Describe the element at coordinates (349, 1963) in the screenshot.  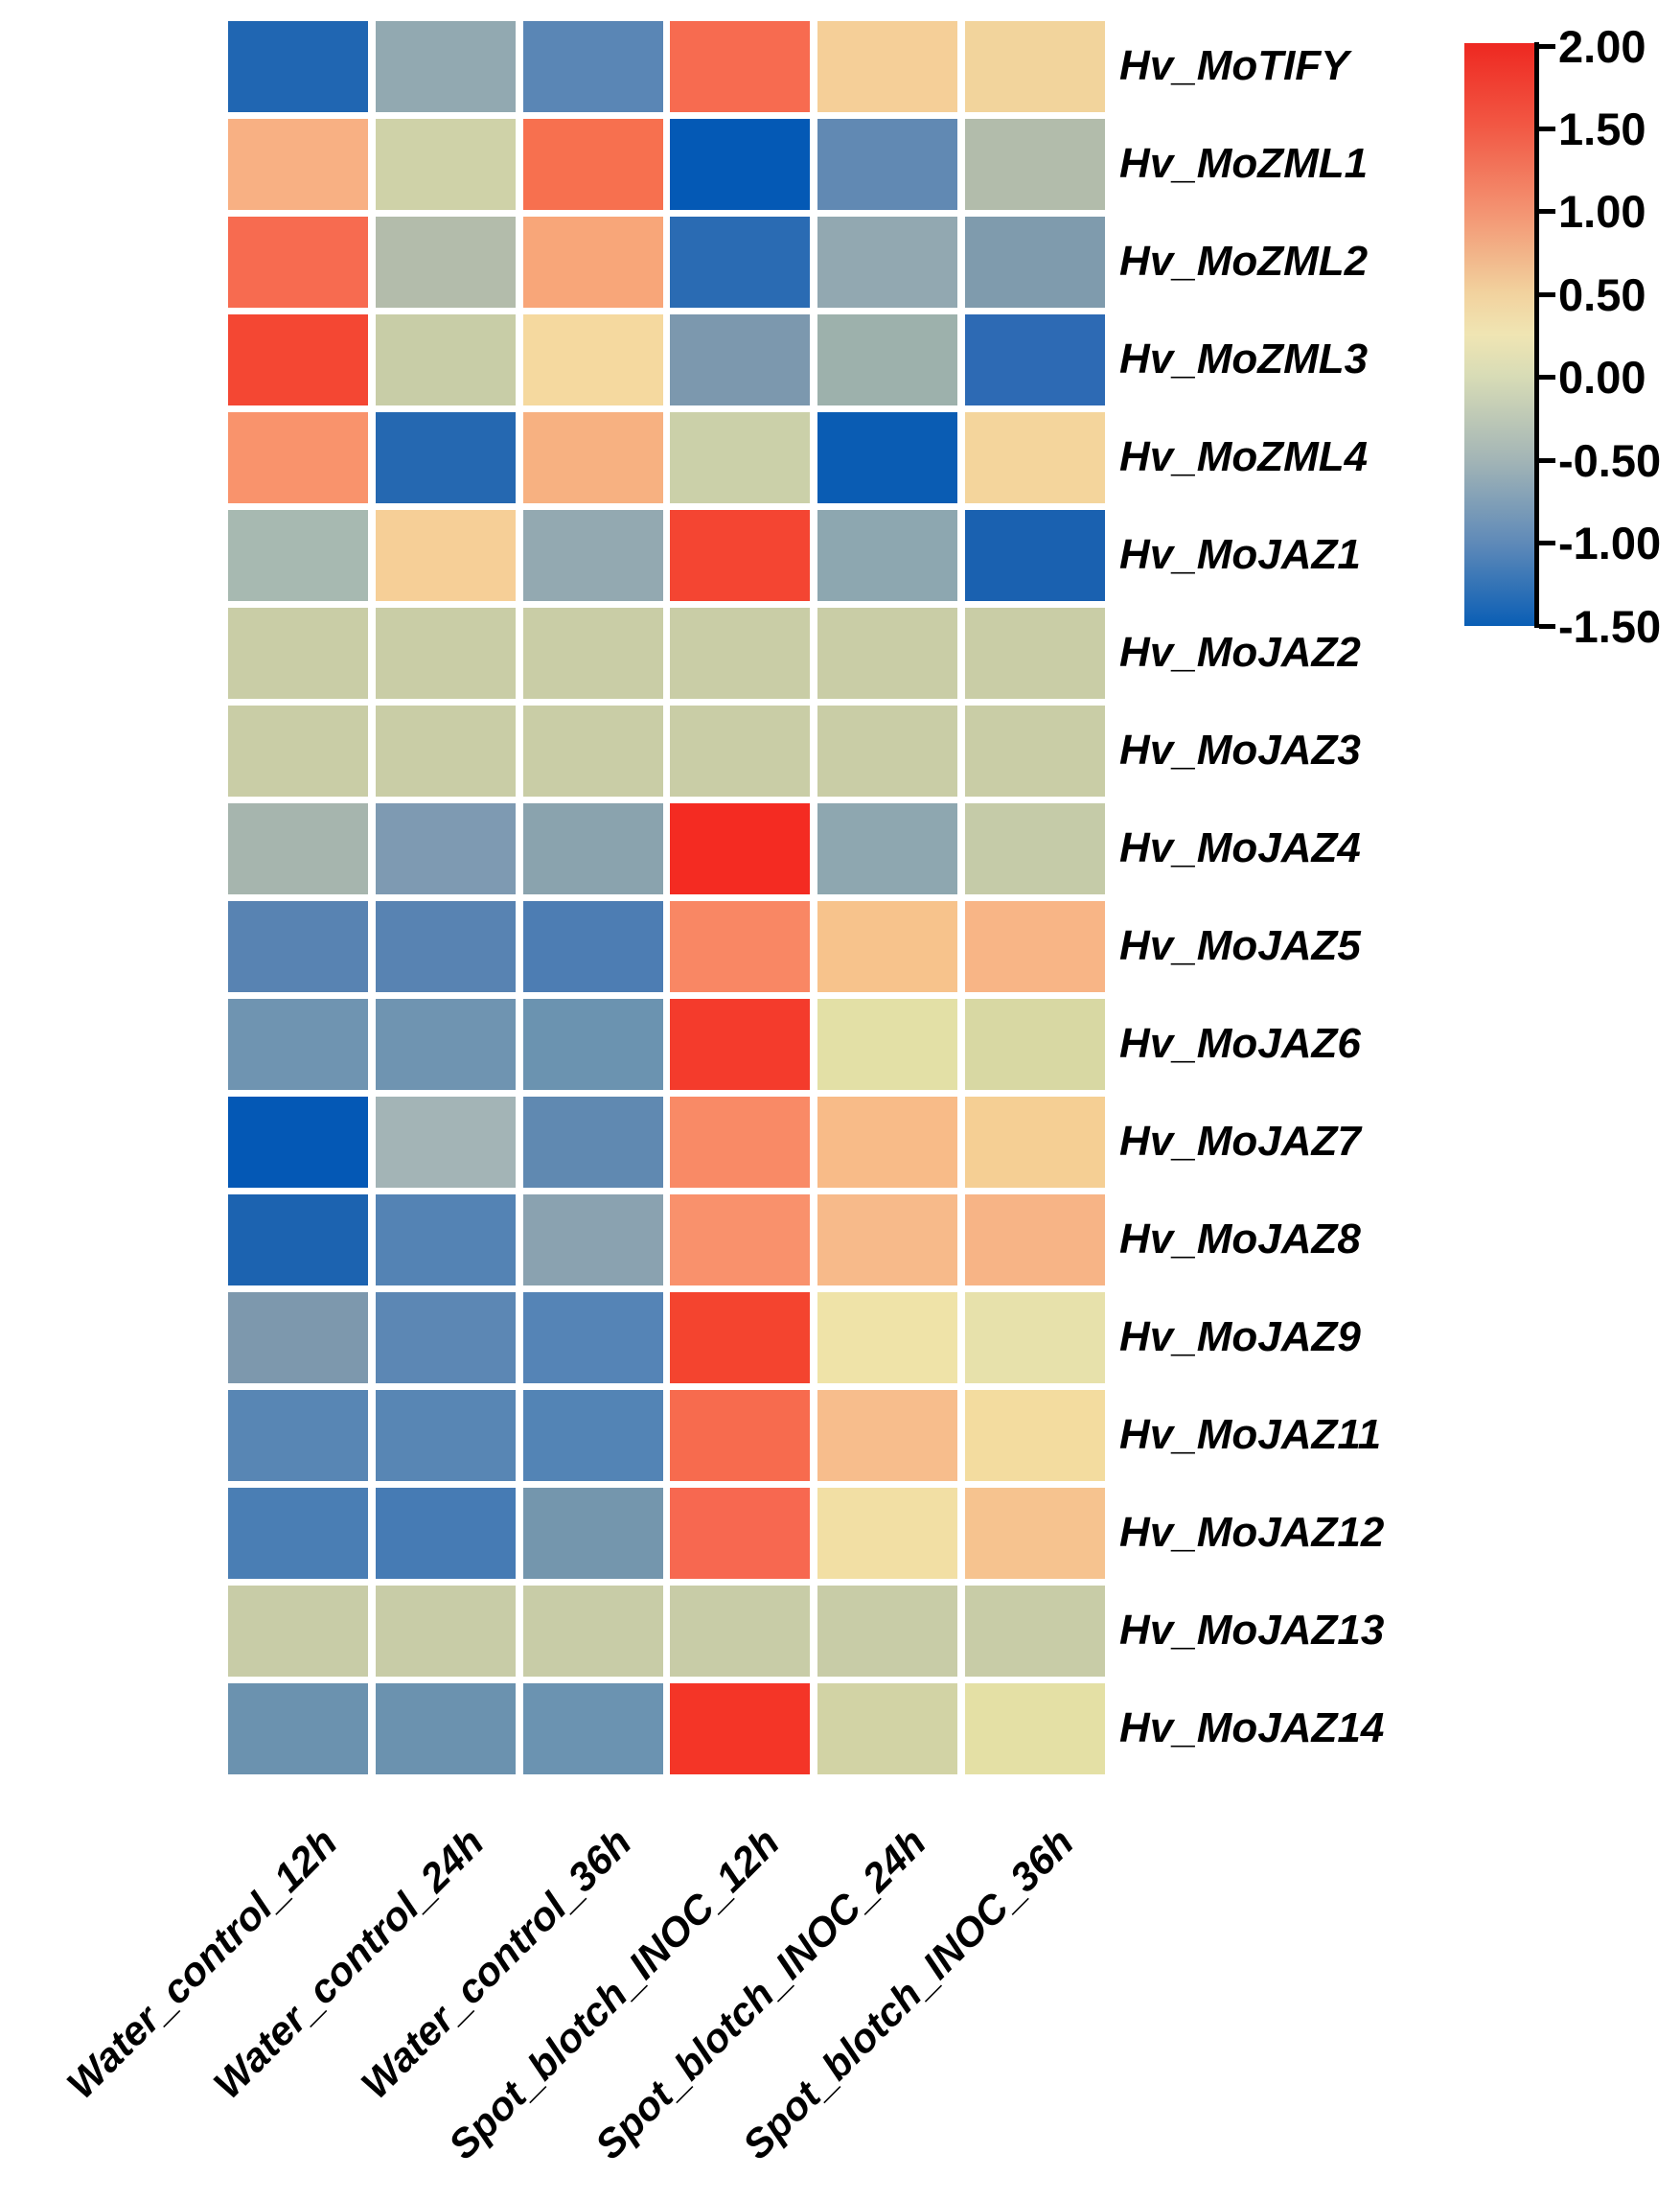
I see `column-label: Water_control_24h` at that location.